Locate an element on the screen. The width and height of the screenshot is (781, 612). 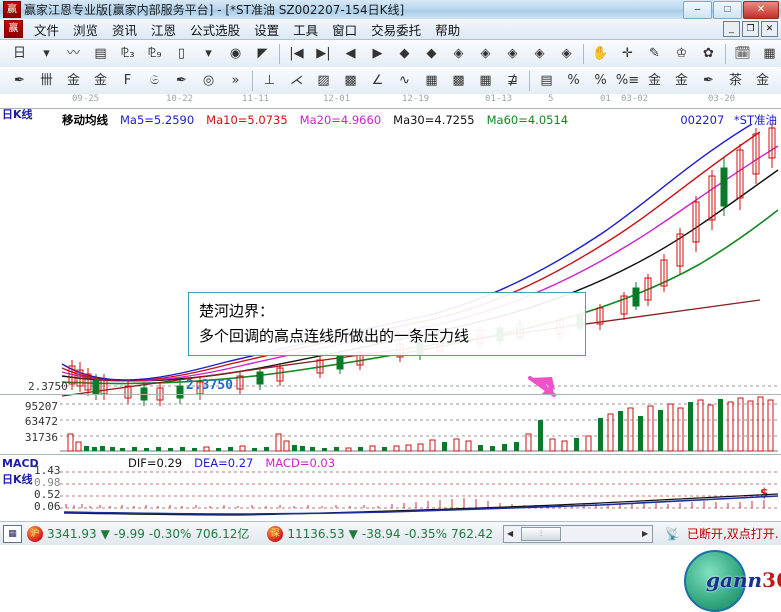
minimize-button: – is located at coordinates (697, 10).